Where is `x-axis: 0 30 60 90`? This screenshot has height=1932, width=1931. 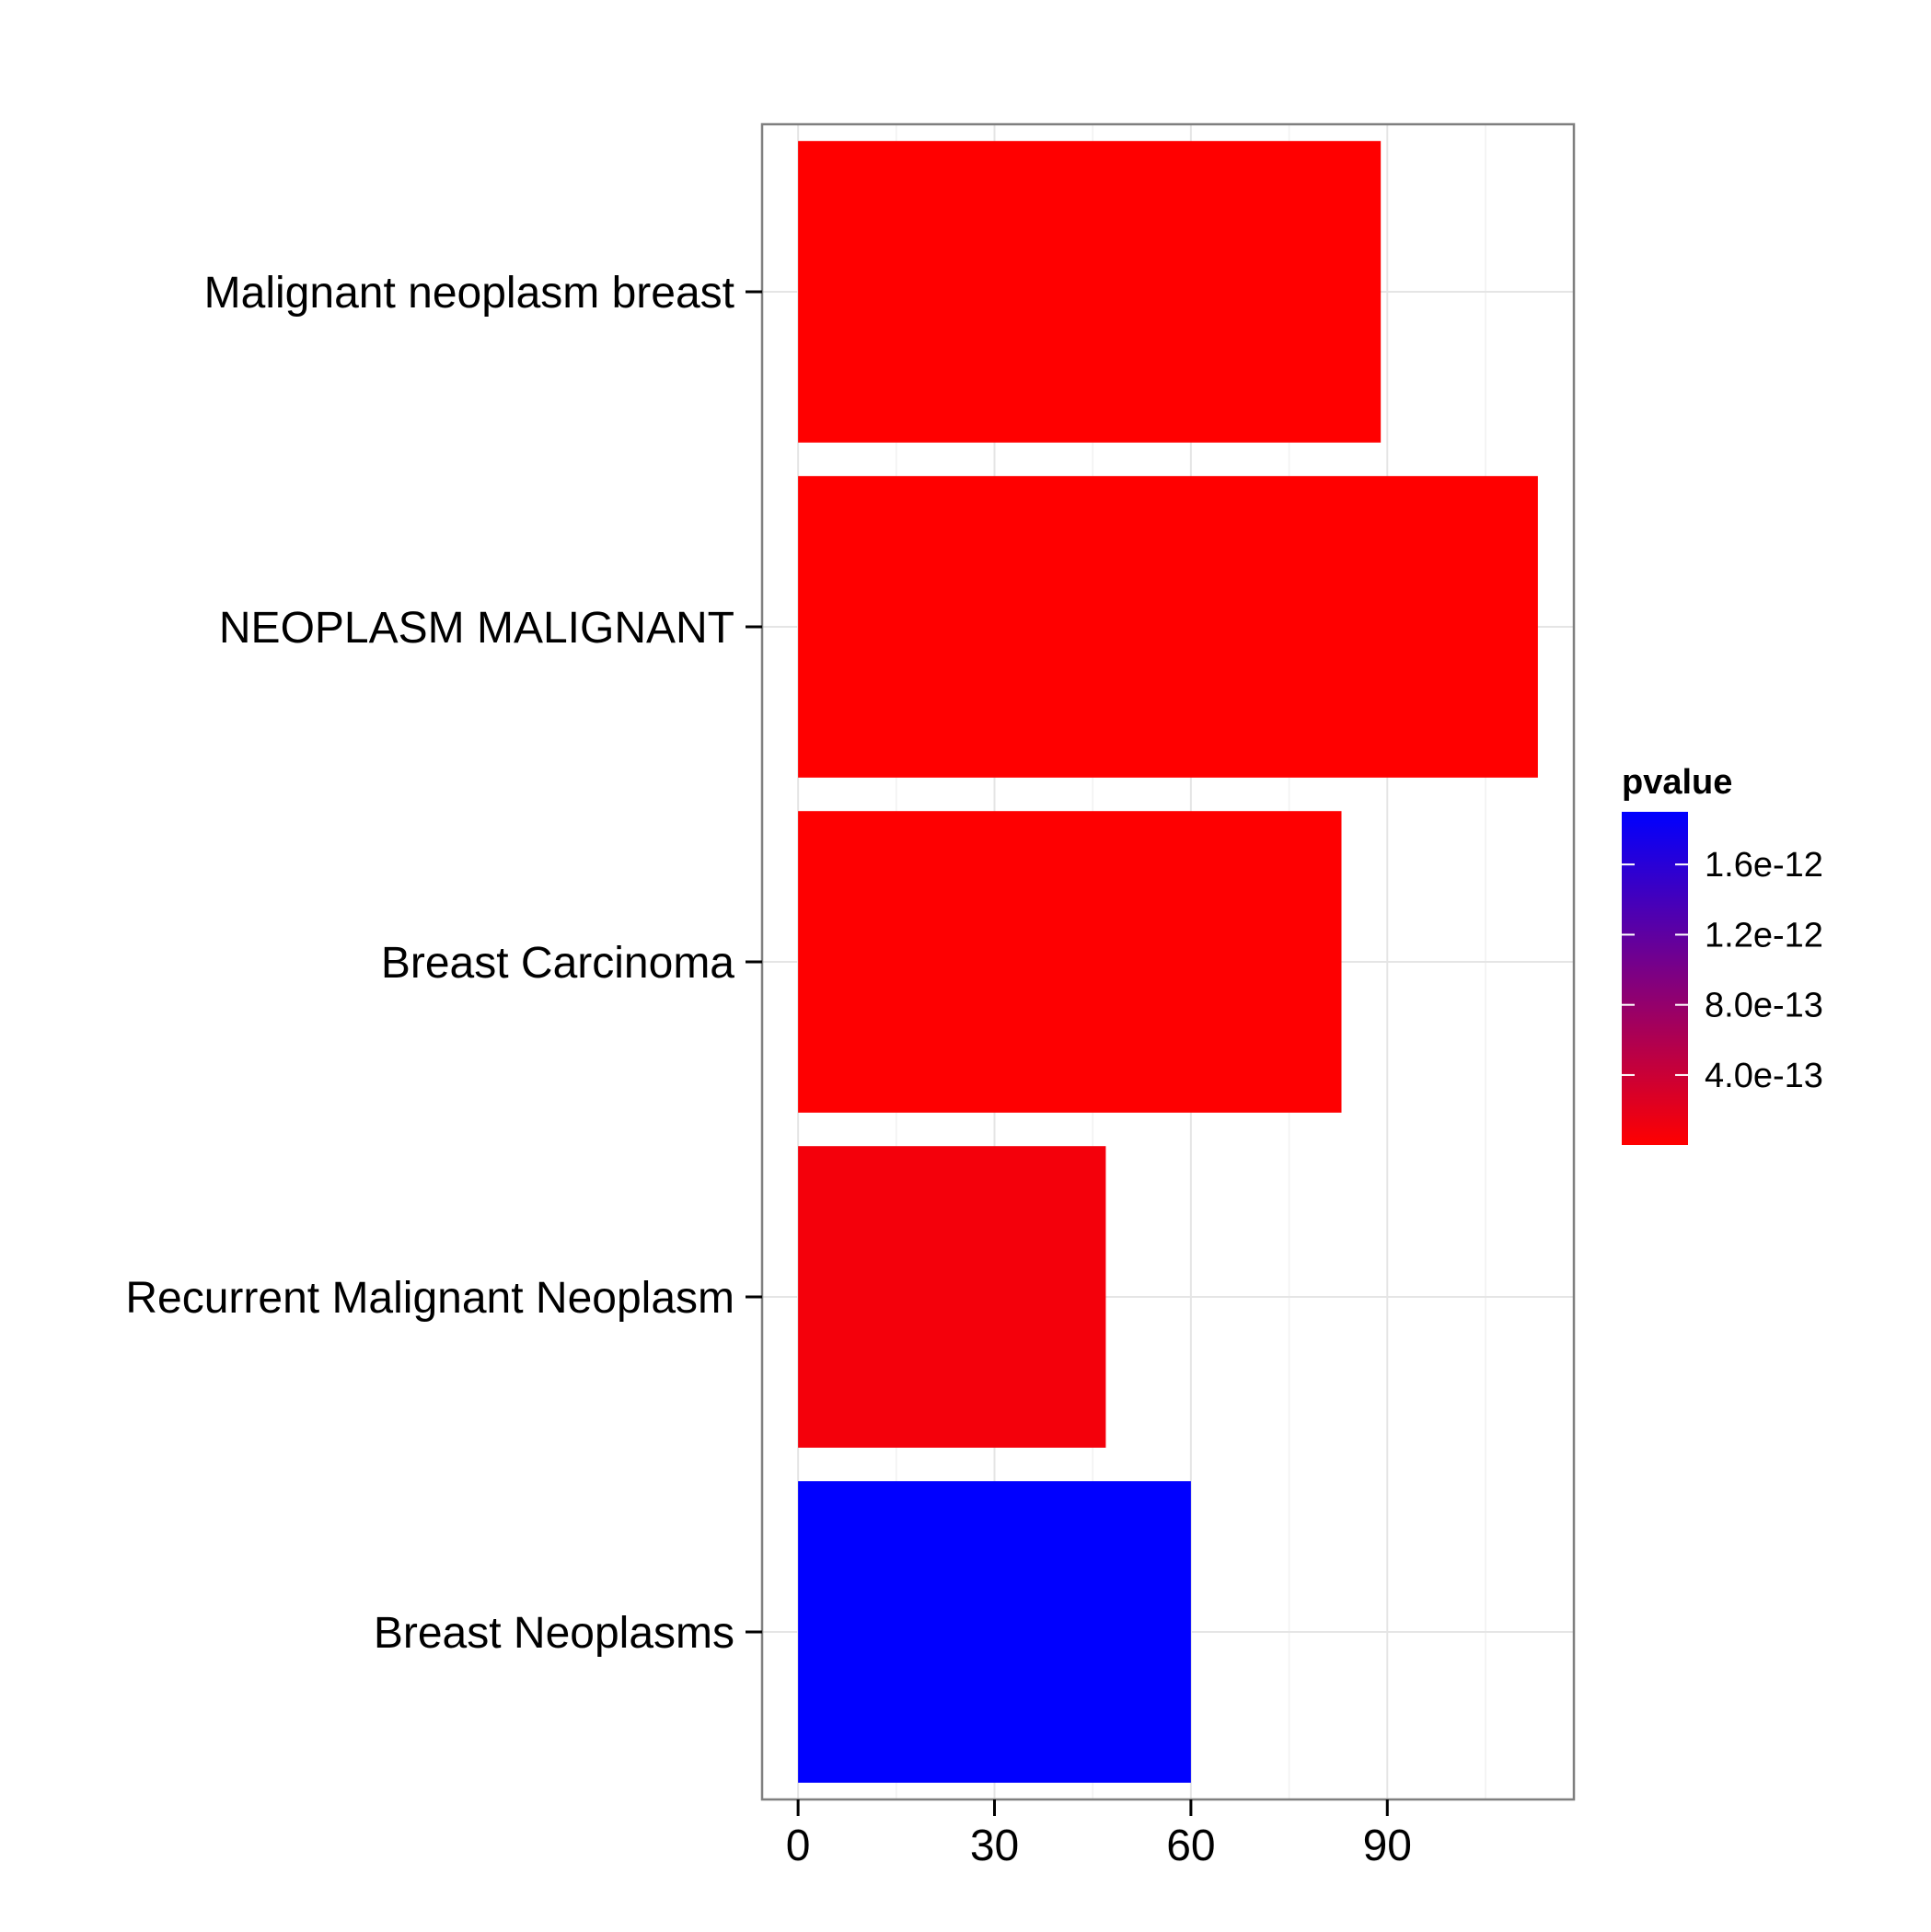 x-axis: 0 30 60 90 is located at coordinates (1099, 1835).